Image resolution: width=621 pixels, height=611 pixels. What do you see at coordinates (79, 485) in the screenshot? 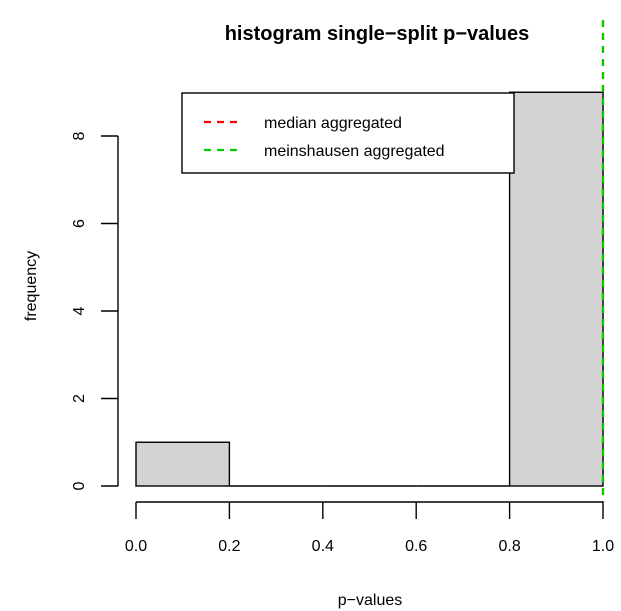
I see `y-tick-label: 0` at bounding box center [79, 485].